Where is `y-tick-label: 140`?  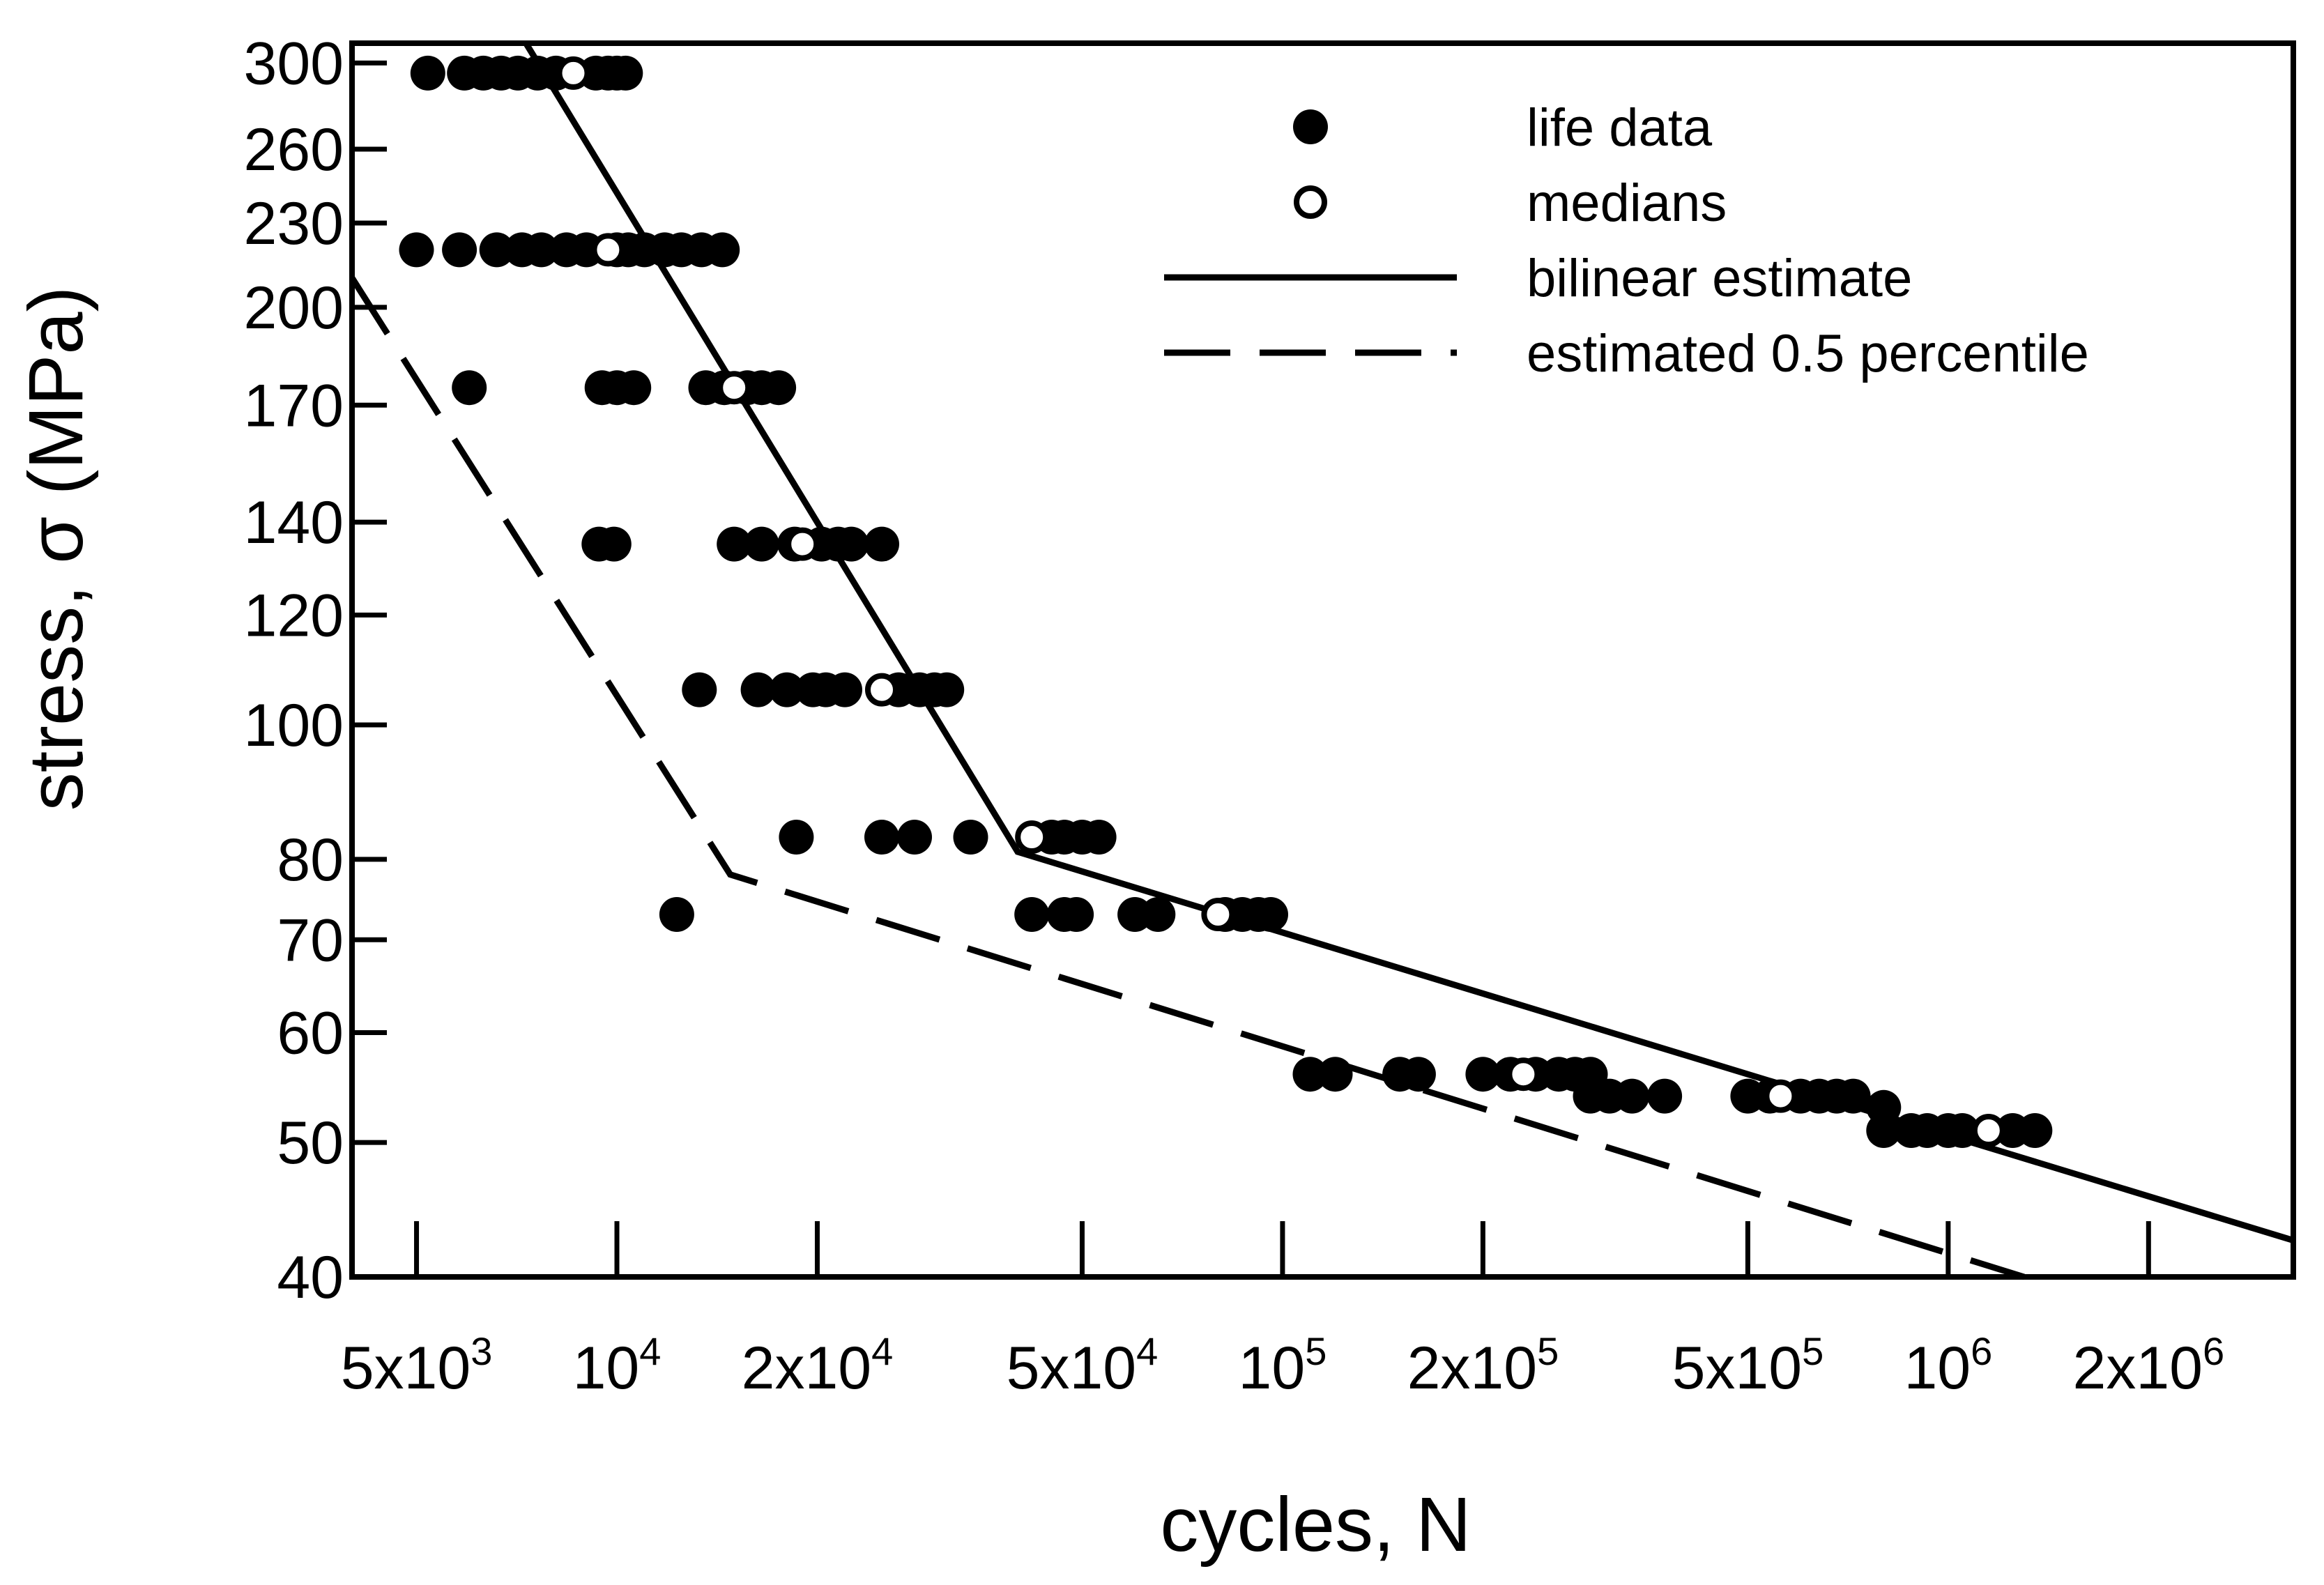 y-tick-label: 140 is located at coordinates (294, 522).